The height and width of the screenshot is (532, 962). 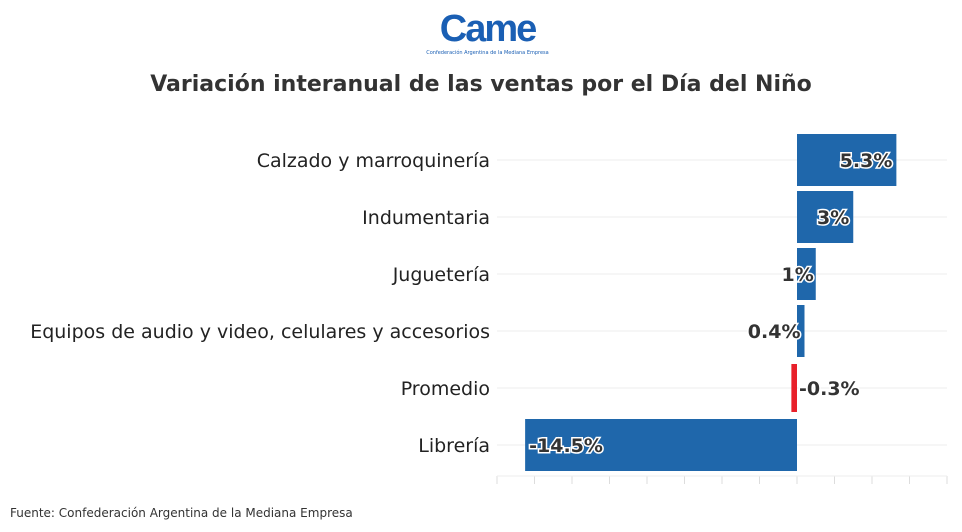 I want to click on category-label: Calzado y marroquinería, so click(x=373, y=161).